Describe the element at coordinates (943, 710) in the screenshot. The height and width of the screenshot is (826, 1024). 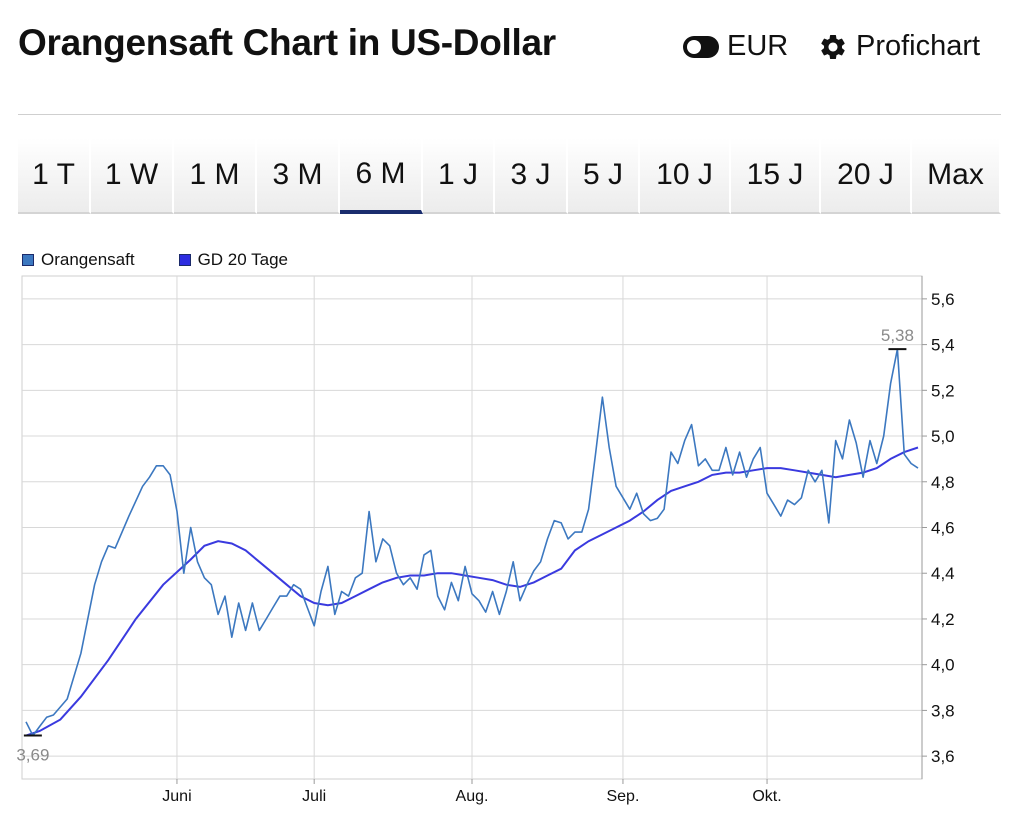
I see `y-tick-label: 3,8` at that location.